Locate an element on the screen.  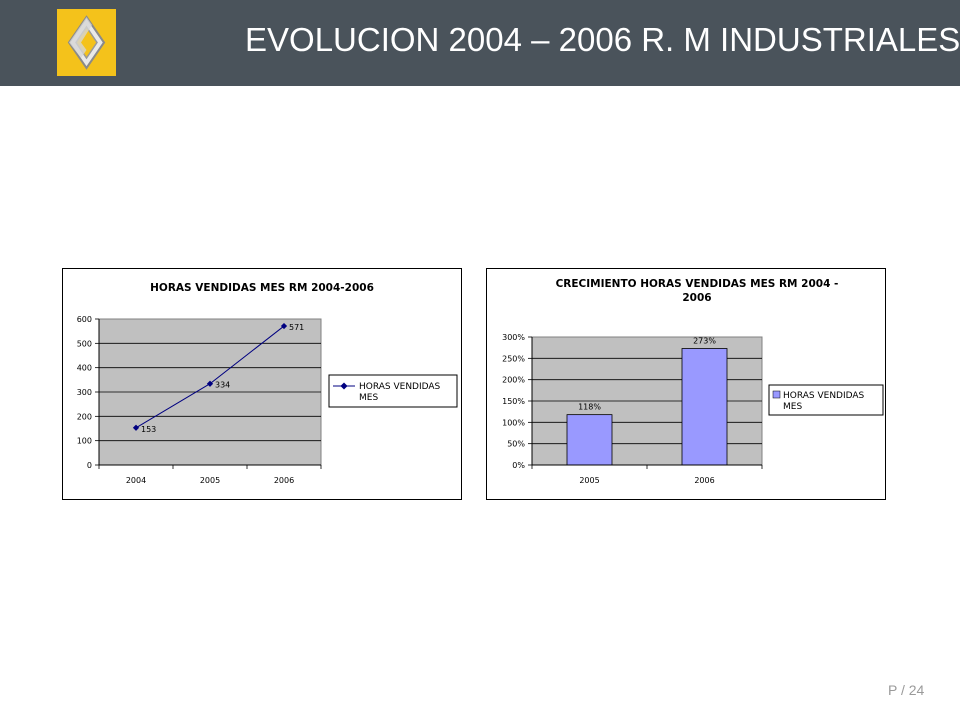
data-label: 118% is located at coordinates (589, 407).